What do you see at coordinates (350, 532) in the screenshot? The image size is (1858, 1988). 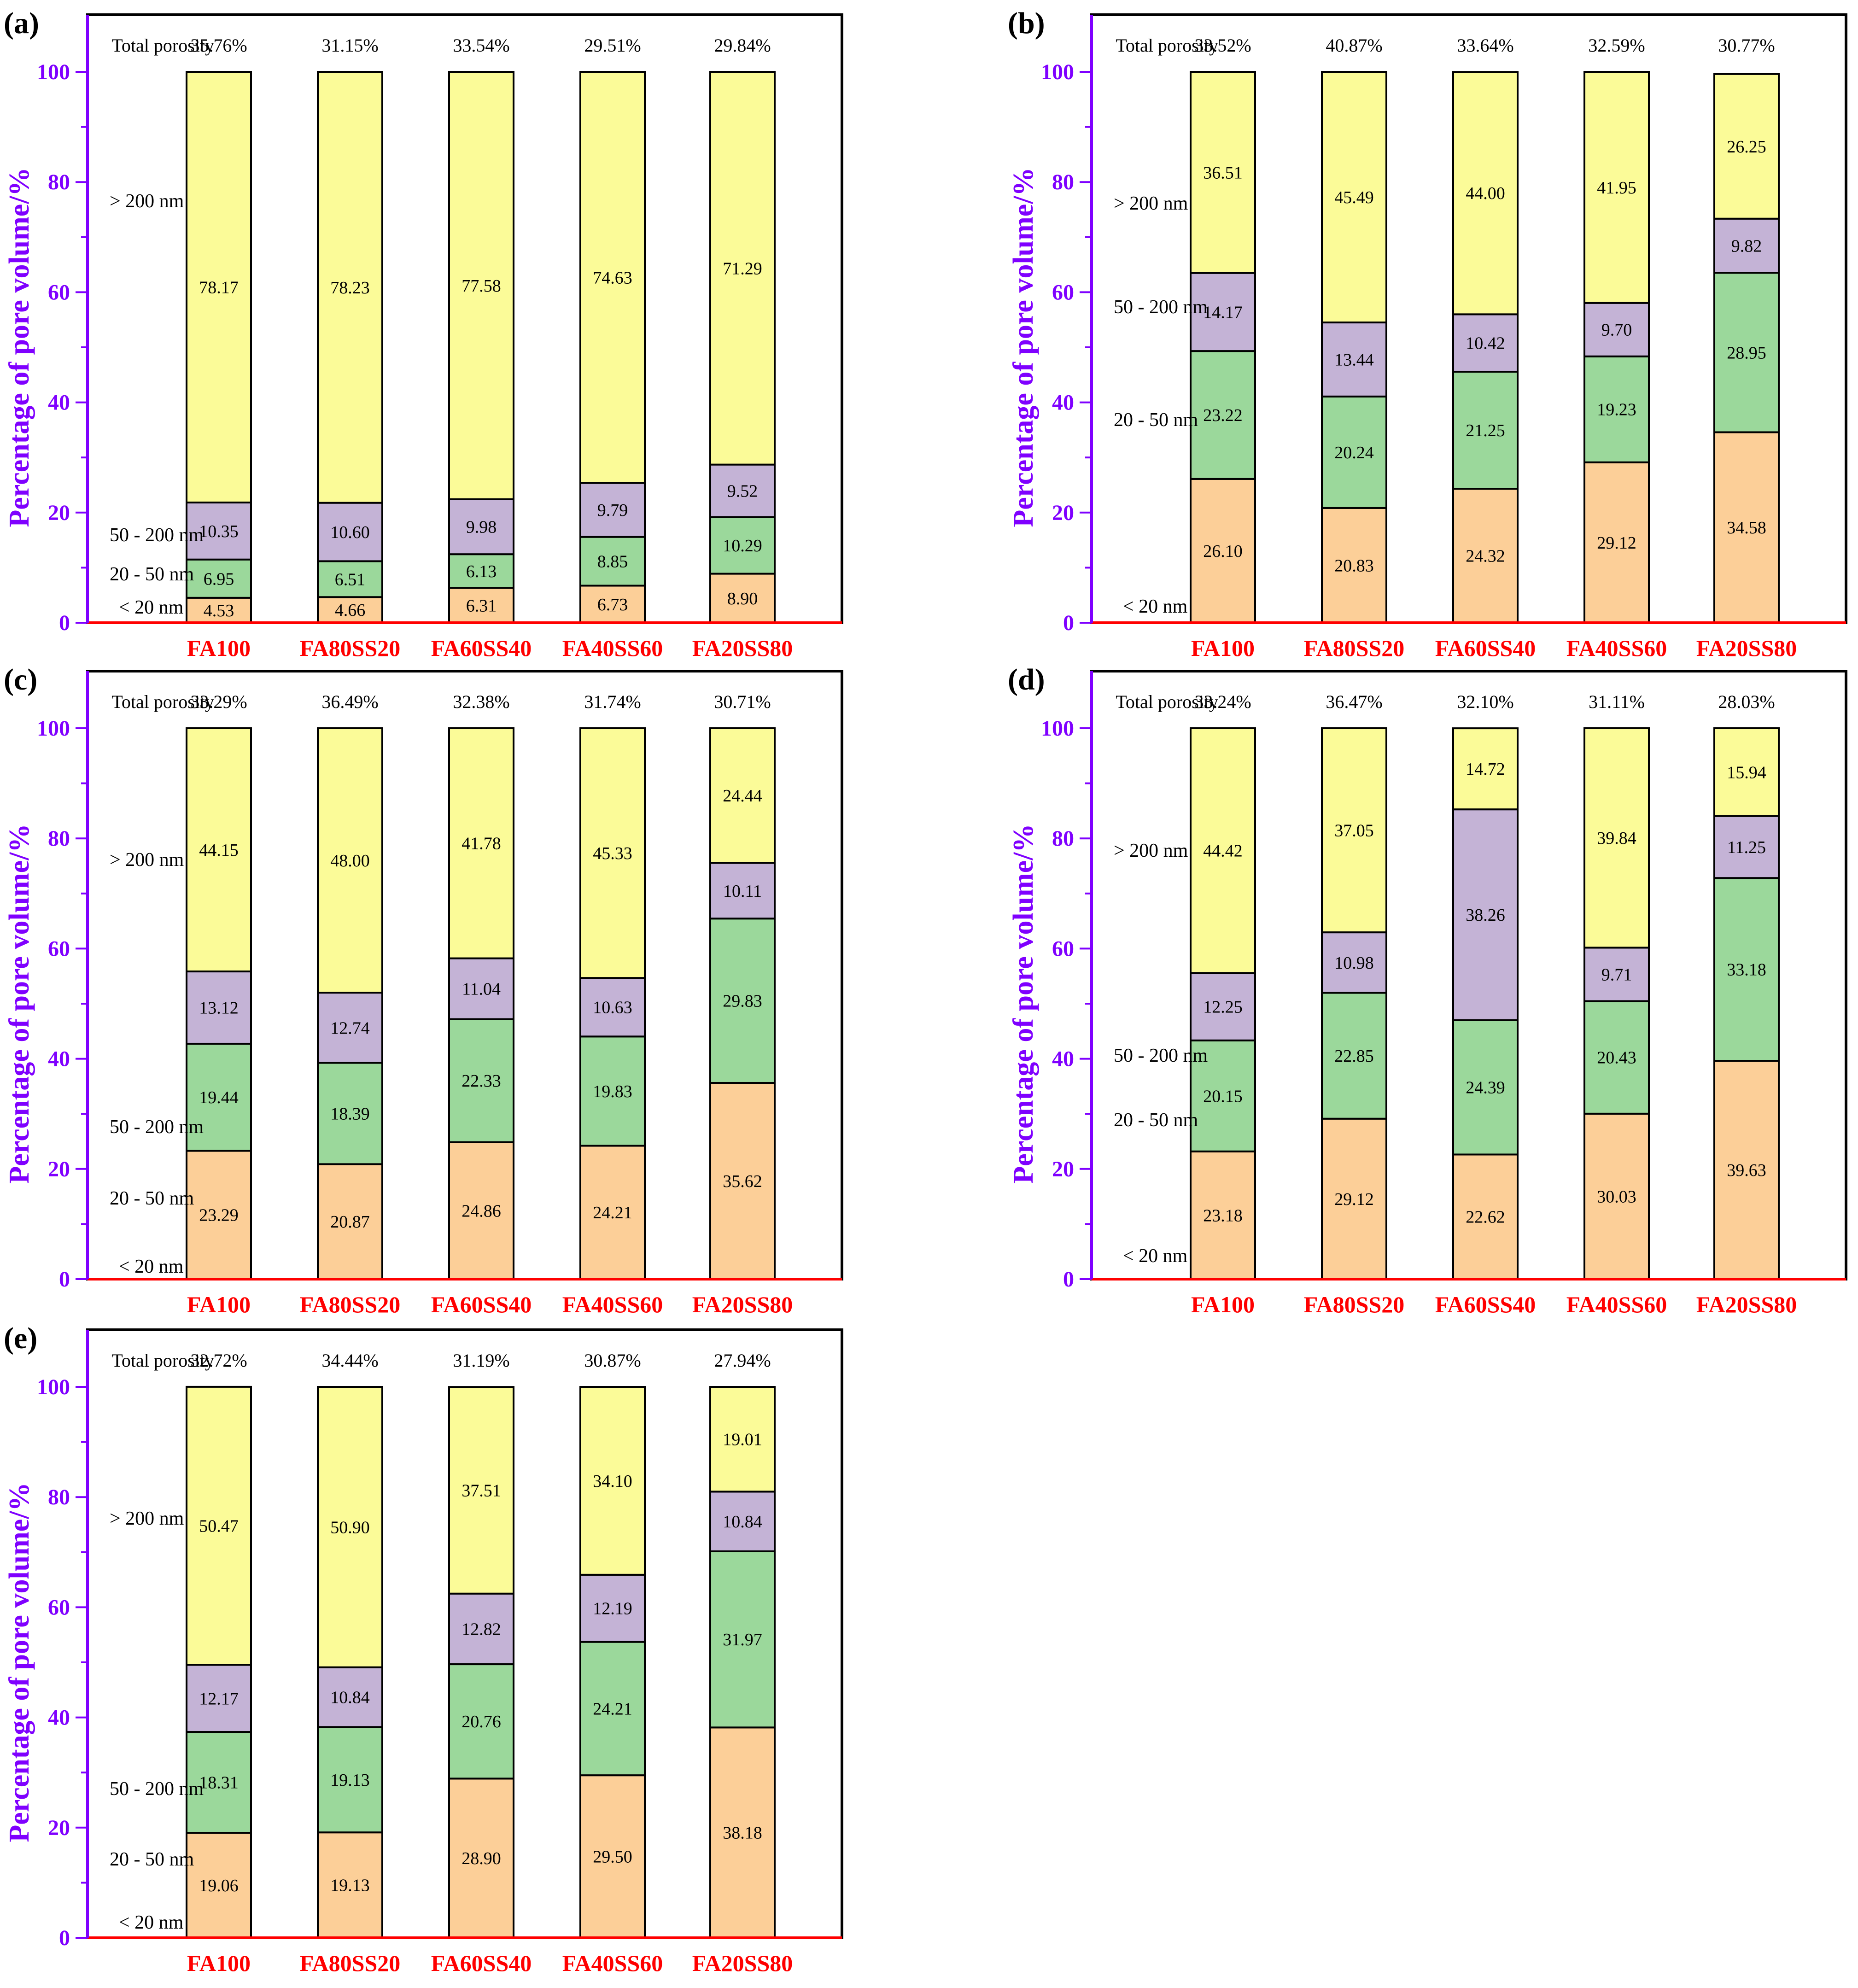 I see `data-label: 10.60` at bounding box center [350, 532].